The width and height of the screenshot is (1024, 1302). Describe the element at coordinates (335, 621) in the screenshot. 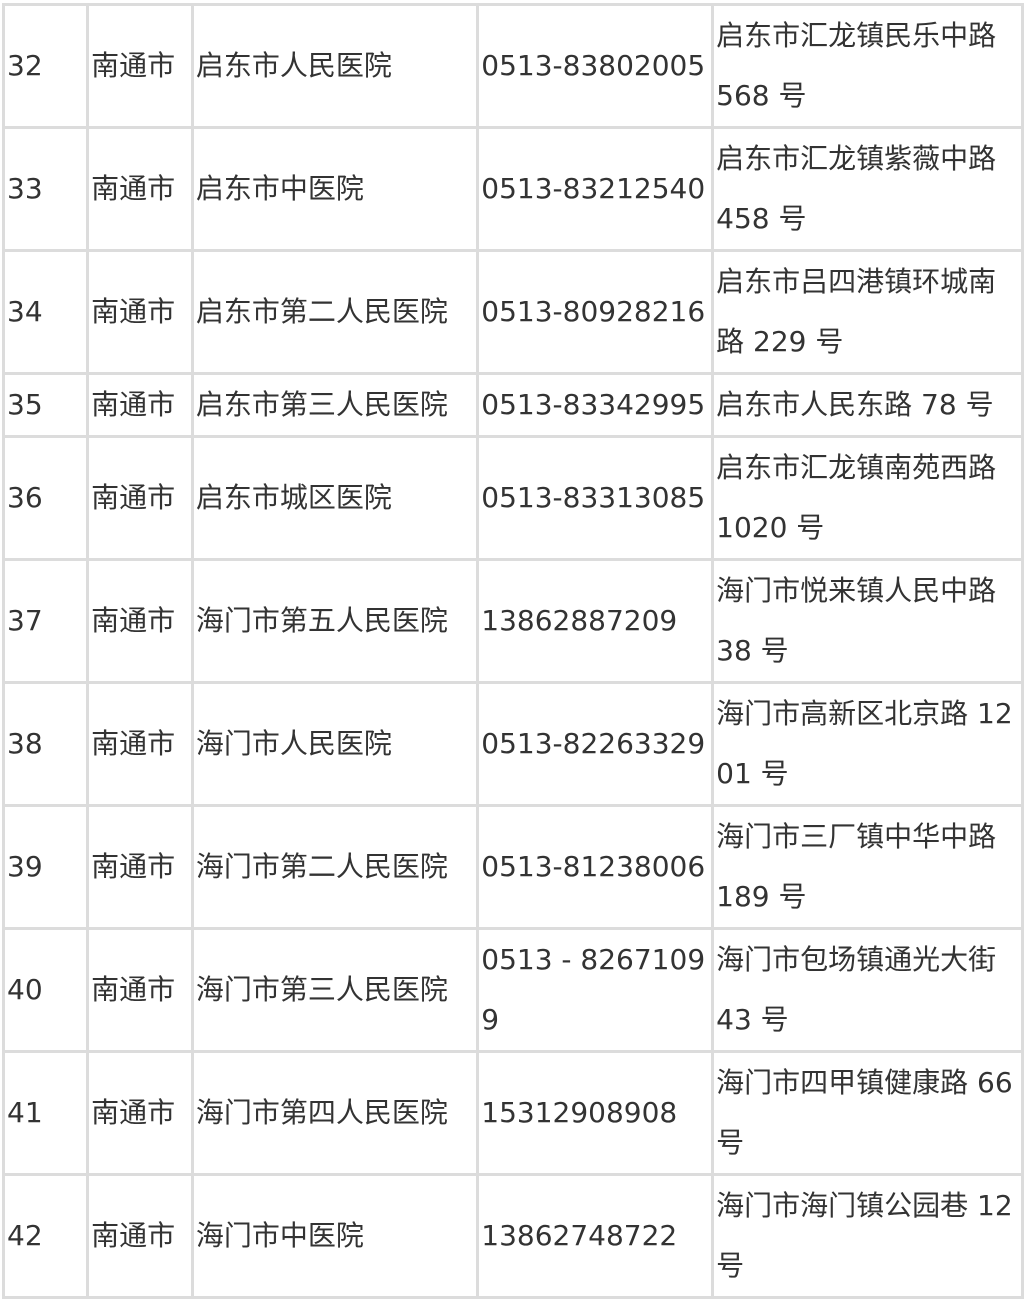

I see `hospital-name-cell: 海门市第五人民医院` at that location.